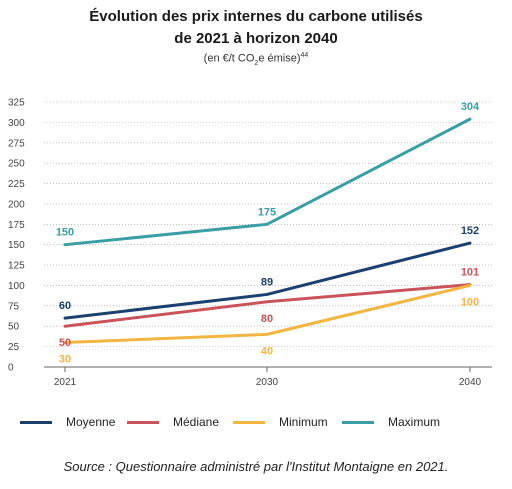 The height and width of the screenshot is (489, 512). Describe the element at coordinates (470, 273) in the screenshot. I see `data-label: 101` at that location.